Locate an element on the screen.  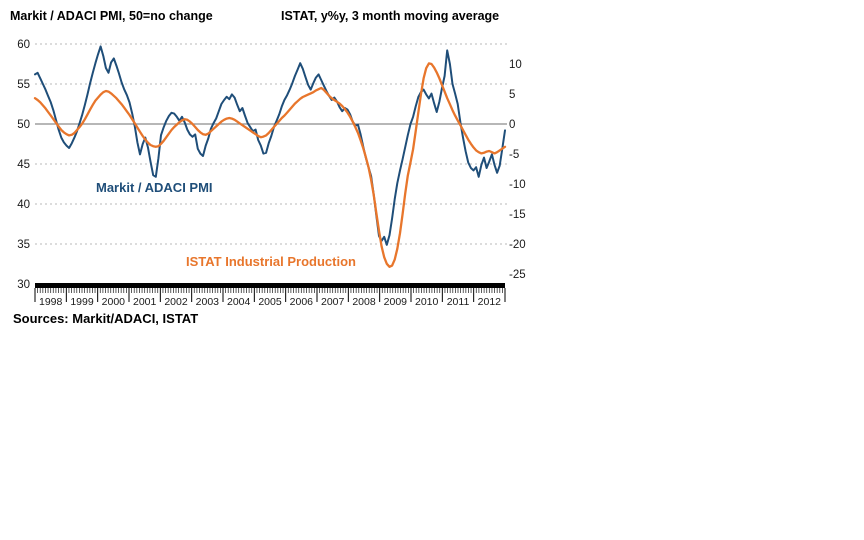
x-axis-year-label: 1998 is located at coordinates (51, 302).